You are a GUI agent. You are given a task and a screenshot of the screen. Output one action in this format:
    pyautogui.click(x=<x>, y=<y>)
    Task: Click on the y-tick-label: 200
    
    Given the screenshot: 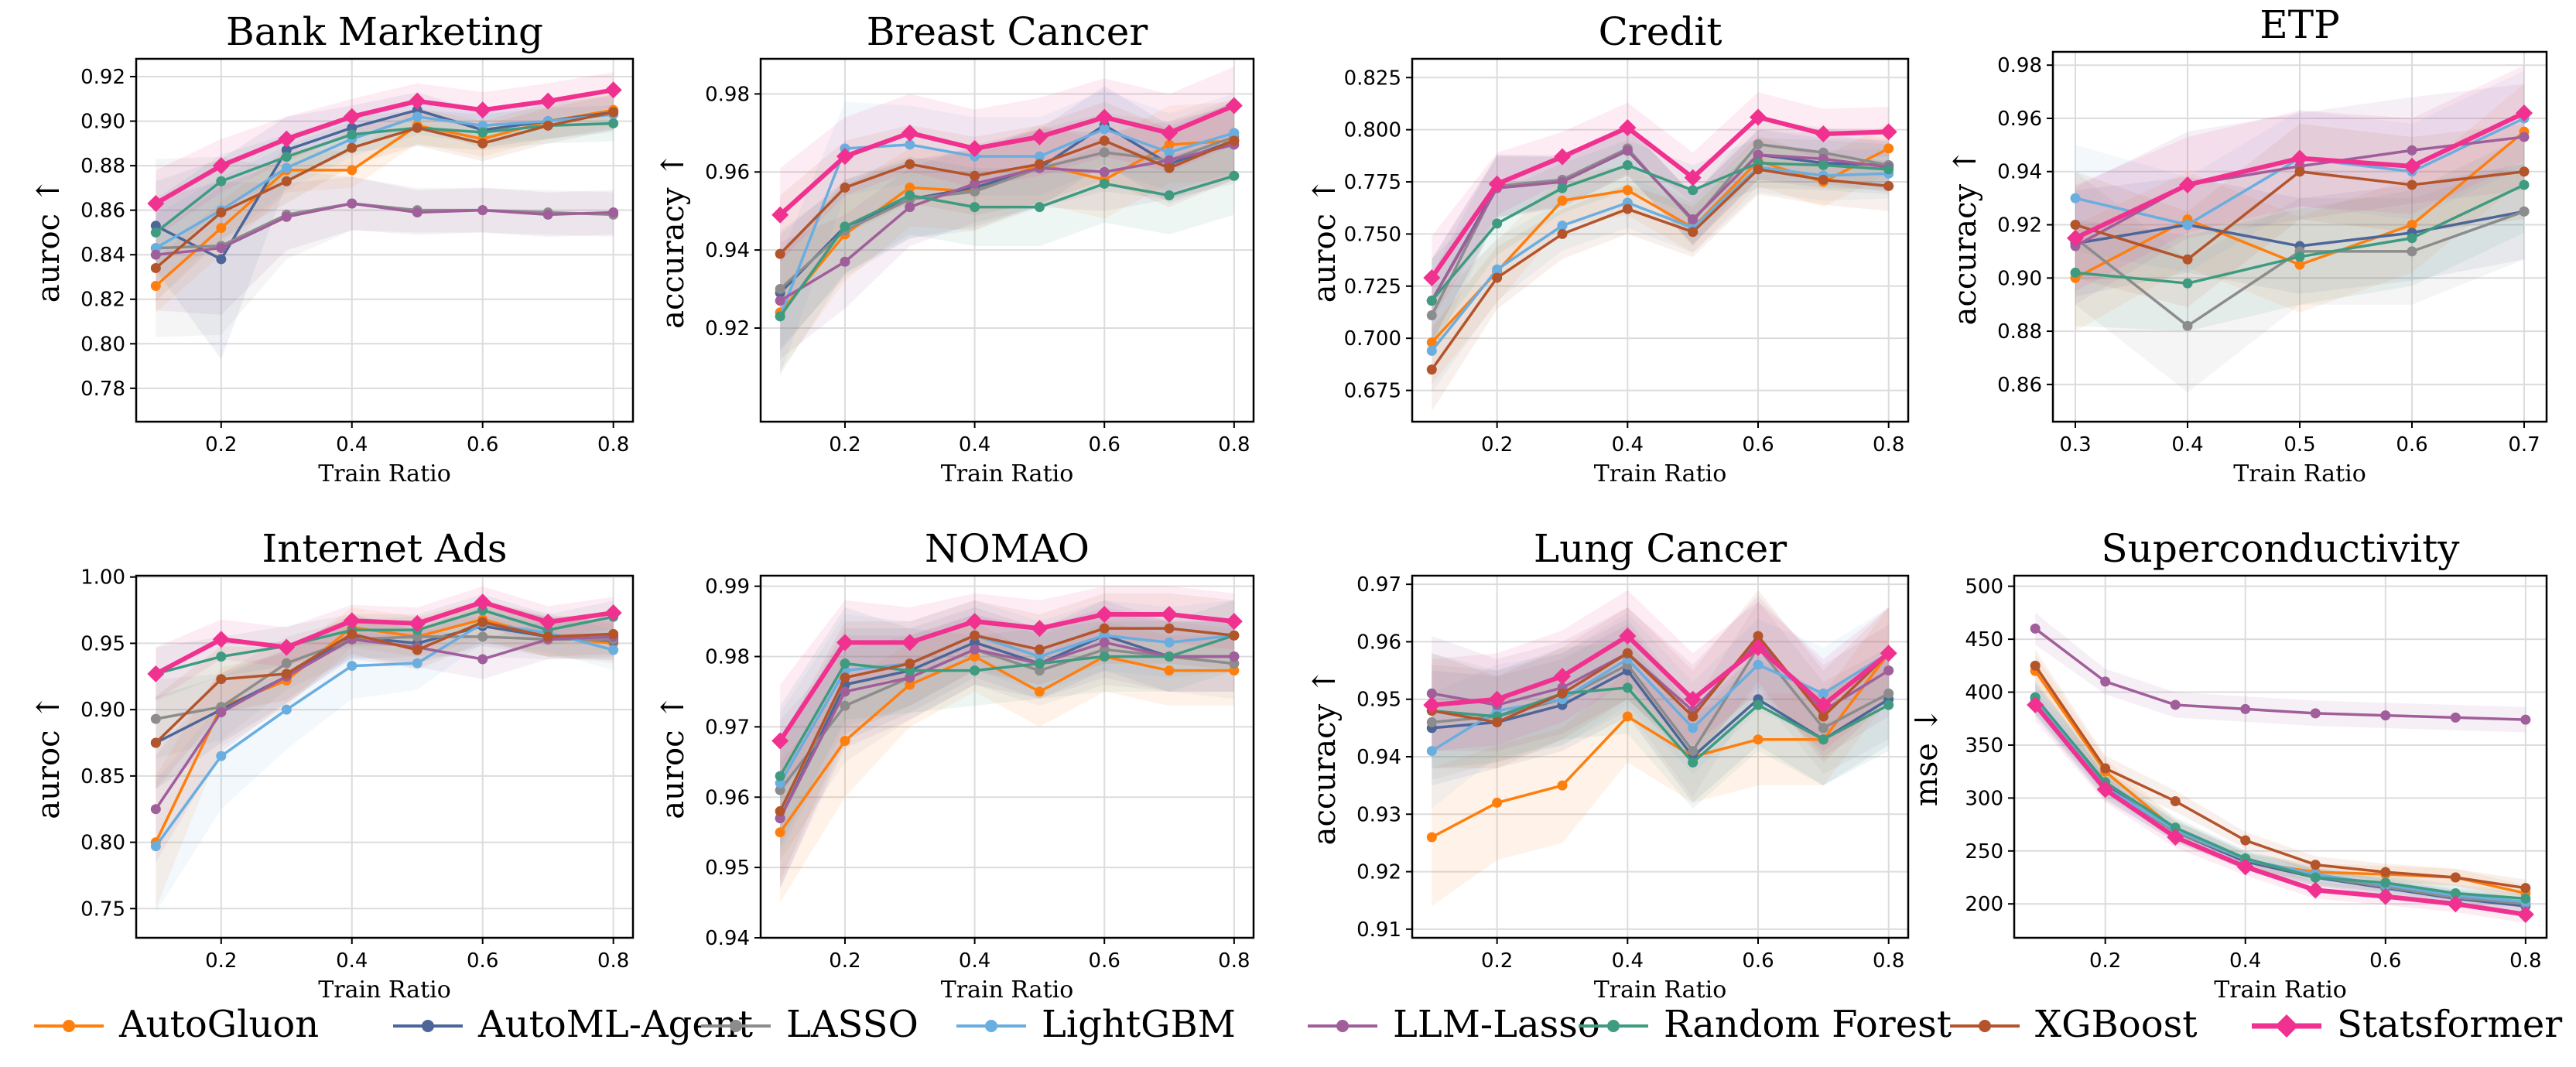 What is the action you would take?
    pyautogui.click(x=1984, y=904)
    